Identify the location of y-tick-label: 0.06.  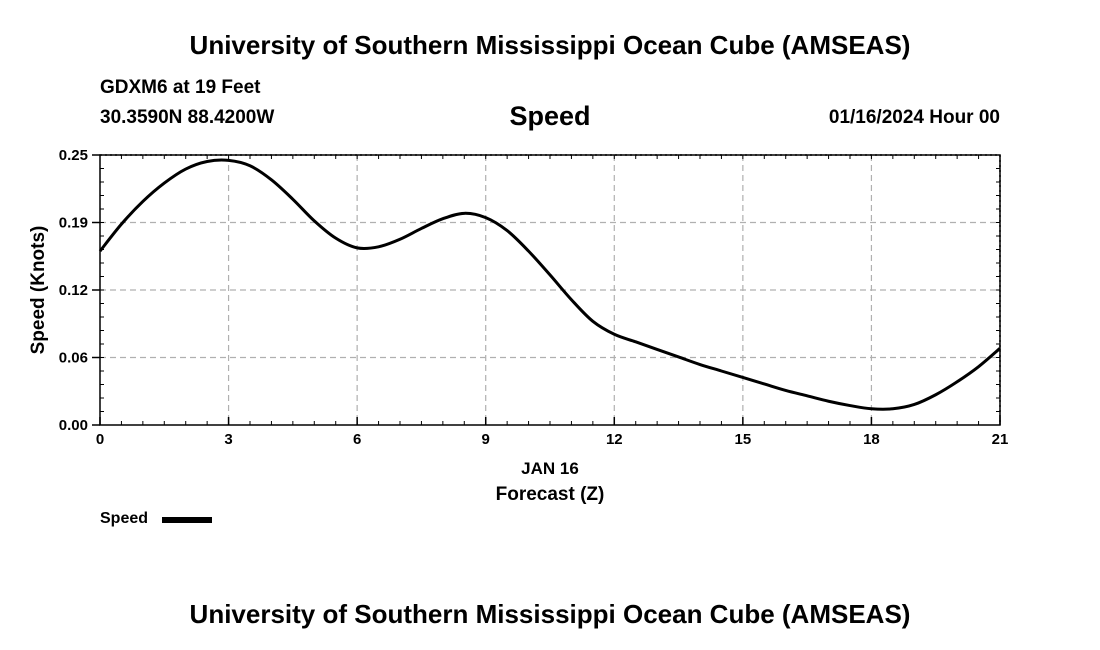
(73, 358).